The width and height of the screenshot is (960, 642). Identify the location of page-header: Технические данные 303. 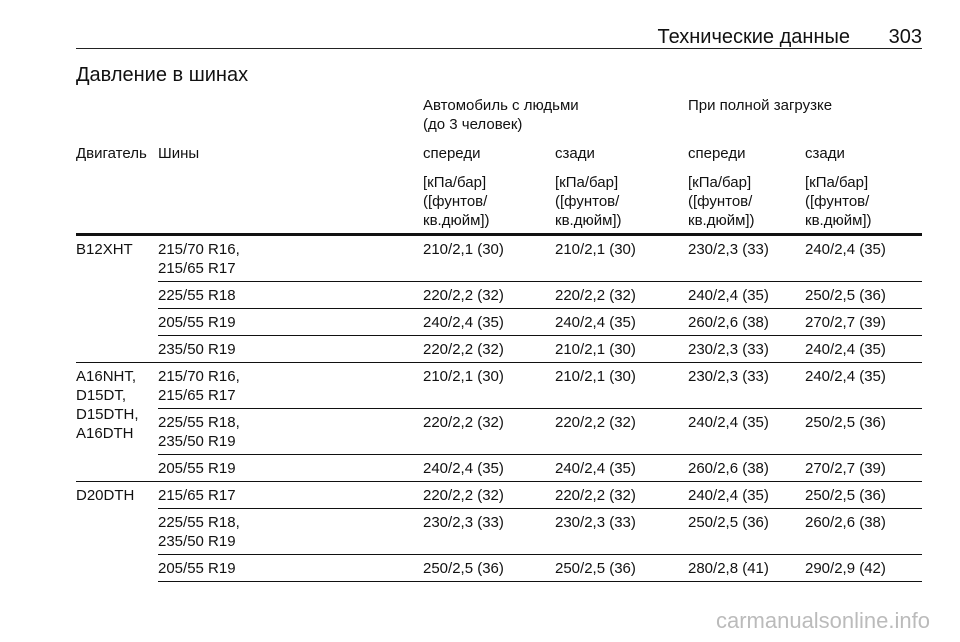
(499, 37).